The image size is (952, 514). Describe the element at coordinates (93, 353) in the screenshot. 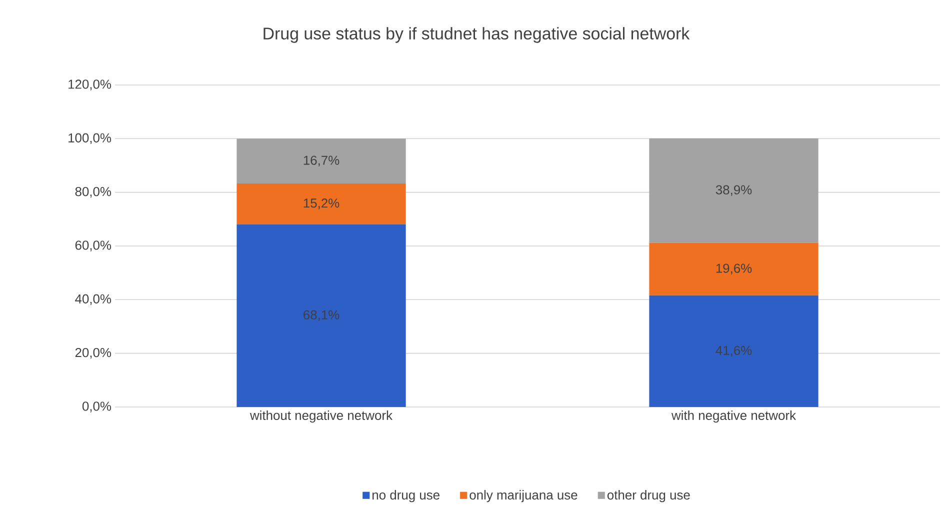

I see `y-tick-label: 20,0%` at that location.